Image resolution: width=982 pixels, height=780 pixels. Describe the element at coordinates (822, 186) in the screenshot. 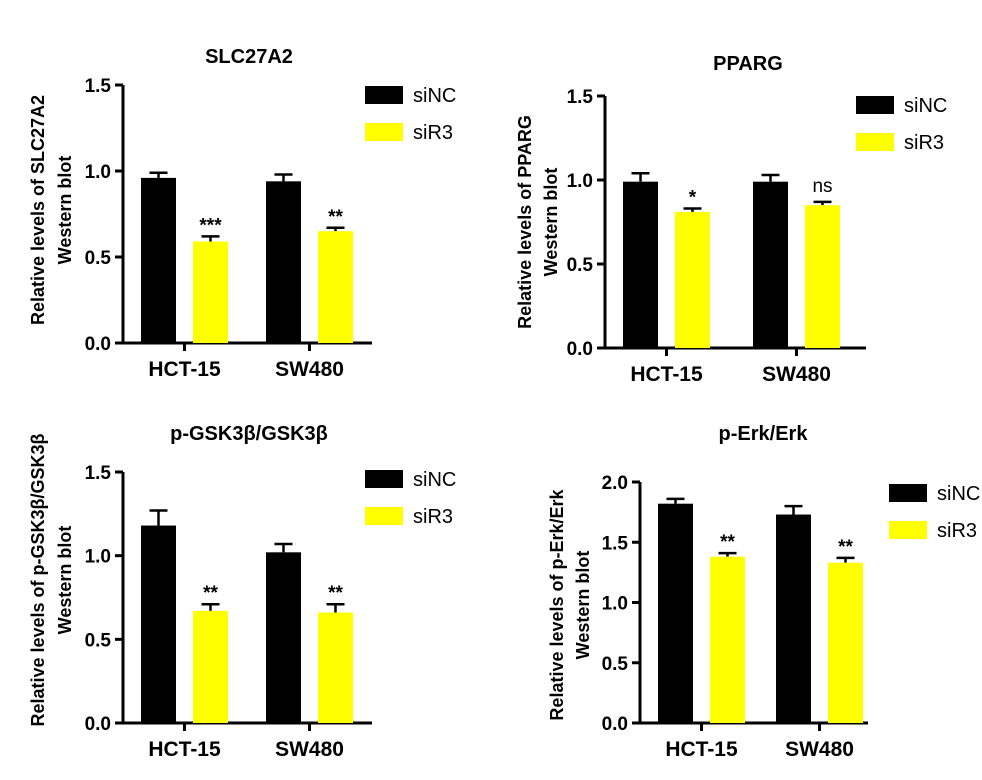

I see `significance-label: ns` at that location.